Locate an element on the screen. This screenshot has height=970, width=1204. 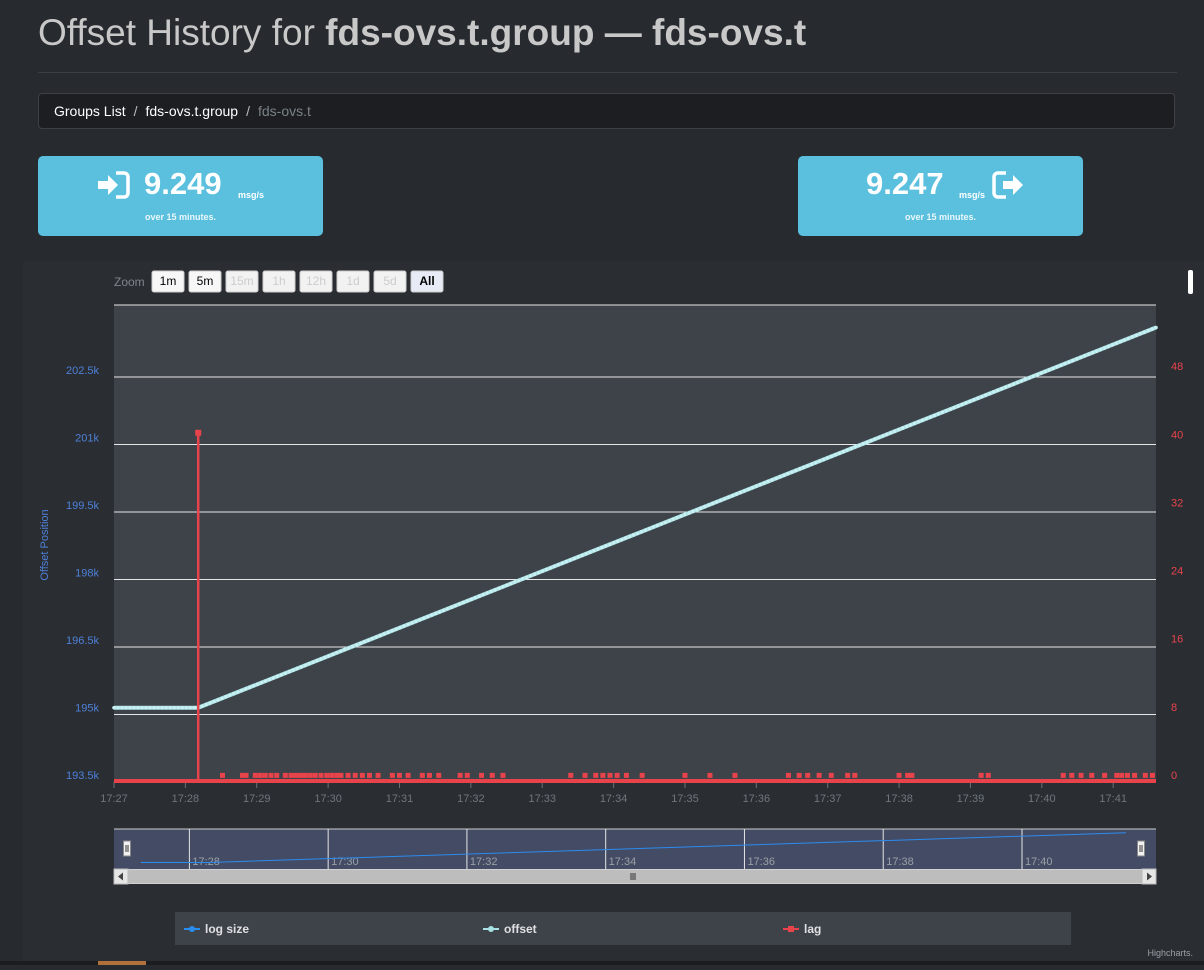
produce-rate-period: over 15 minutes. is located at coordinates (940, 217).